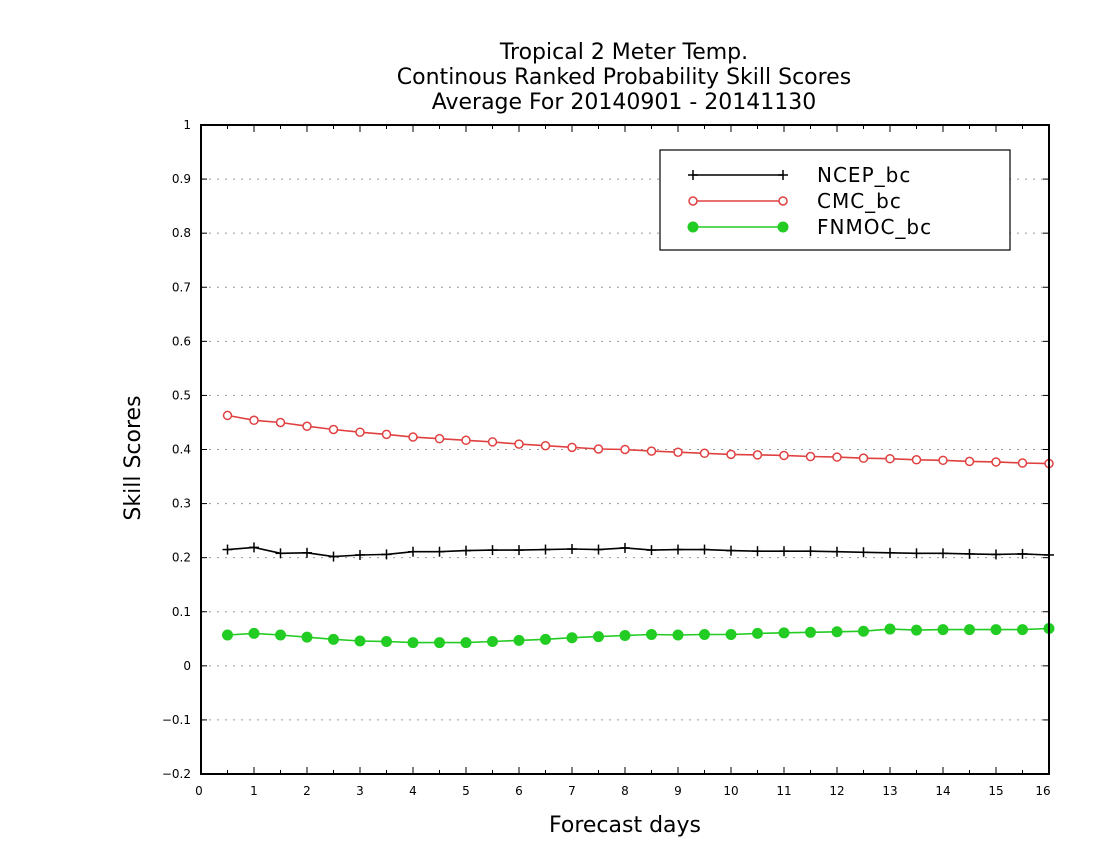 The image size is (1100, 850). Describe the element at coordinates (176, 774) in the screenshot. I see `y-tick-label: −0.2` at that location.